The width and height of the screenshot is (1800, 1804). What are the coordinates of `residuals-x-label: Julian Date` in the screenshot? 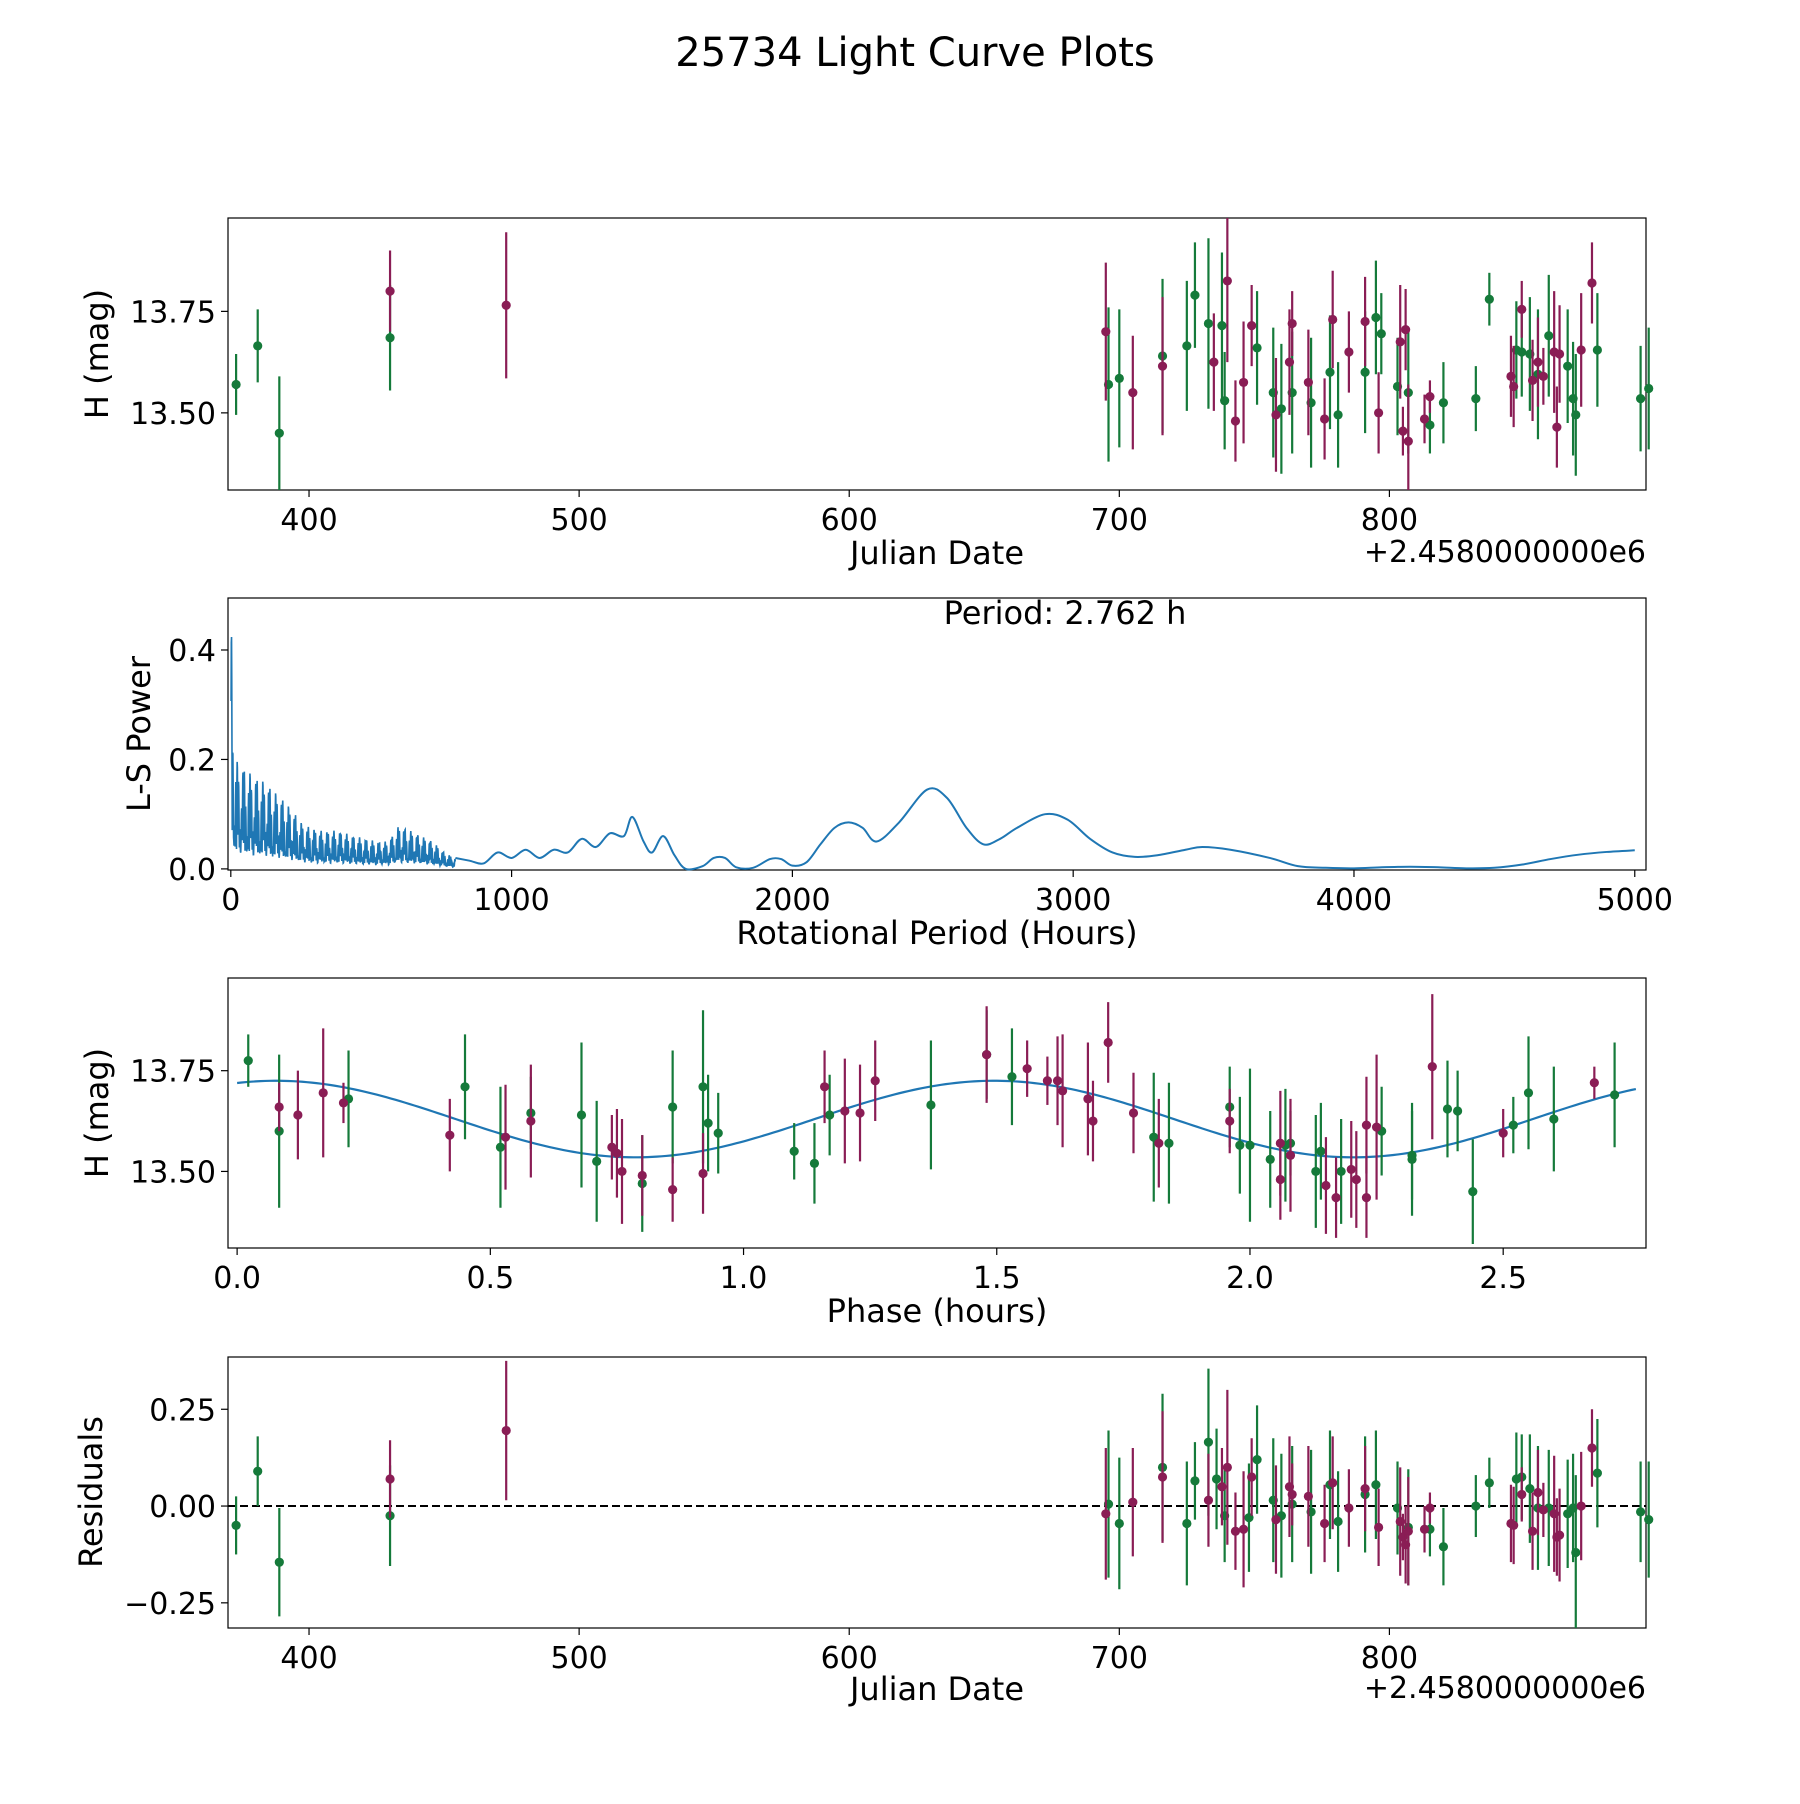 It's located at (936, 1689).